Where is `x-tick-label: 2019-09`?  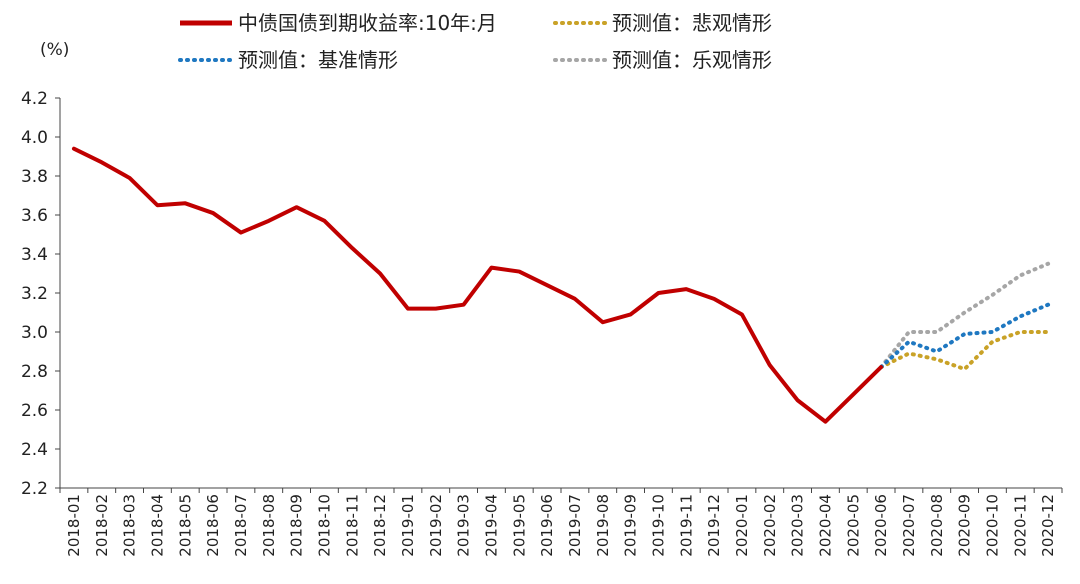 x-tick-label: 2019-09 is located at coordinates (631, 525).